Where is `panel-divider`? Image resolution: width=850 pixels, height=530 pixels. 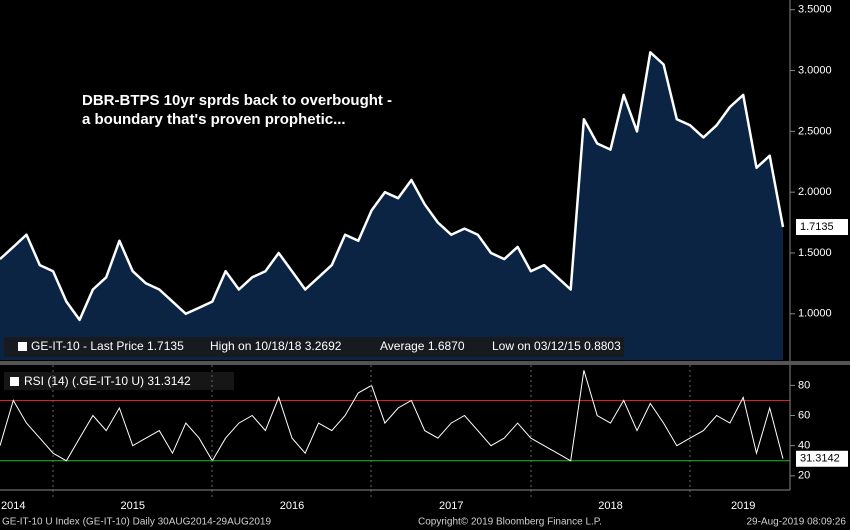
panel-divider is located at coordinates (425, 363).